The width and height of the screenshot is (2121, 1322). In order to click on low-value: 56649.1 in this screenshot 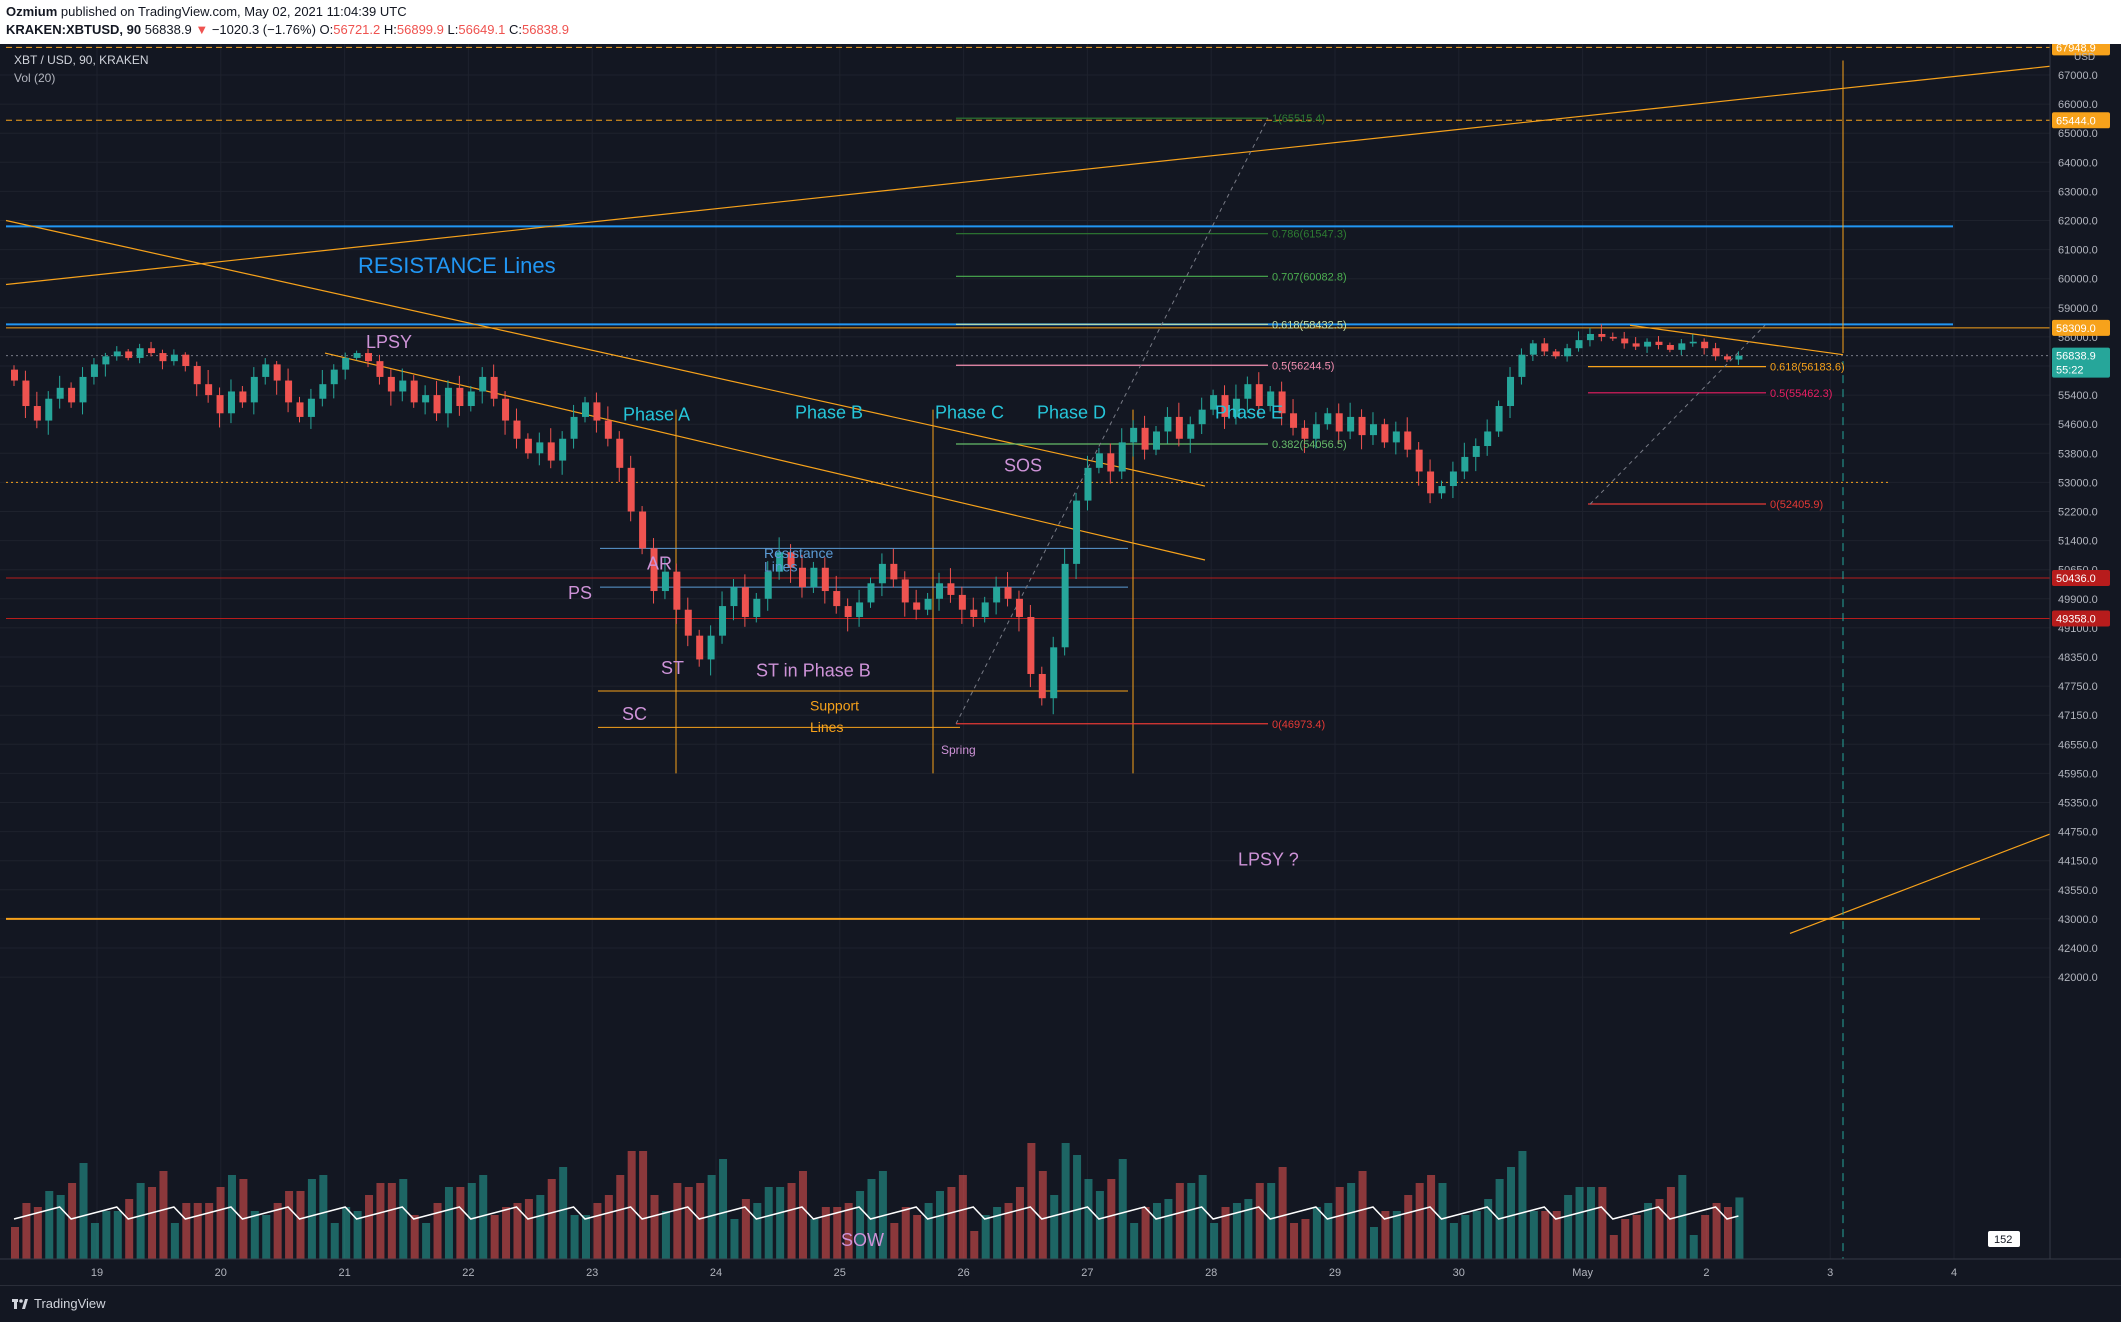, I will do `click(482, 29)`.